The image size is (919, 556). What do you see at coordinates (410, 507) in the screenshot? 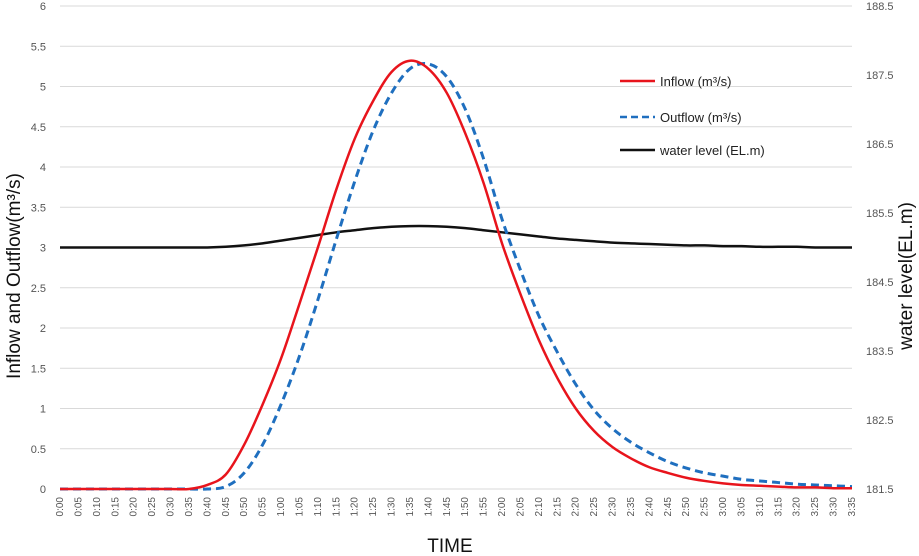
I see `x-tick-label: 1:35` at bounding box center [410, 507].